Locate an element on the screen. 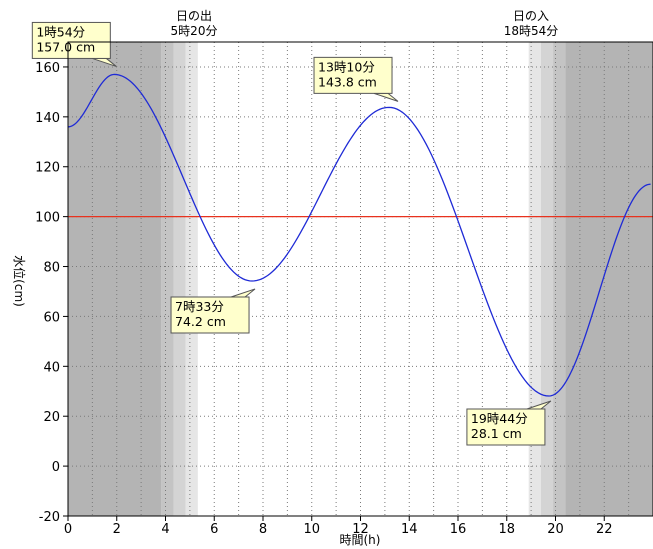  annotation-time: 19時44分 is located at coordinates (499, 418).